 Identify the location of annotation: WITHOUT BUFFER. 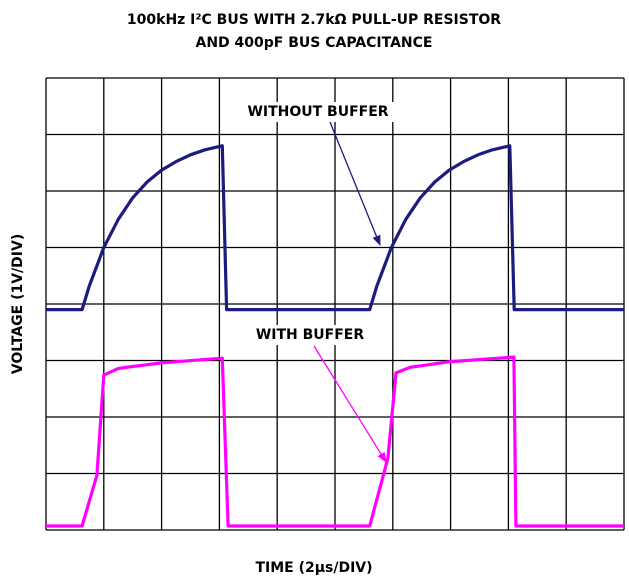
(317, 112).